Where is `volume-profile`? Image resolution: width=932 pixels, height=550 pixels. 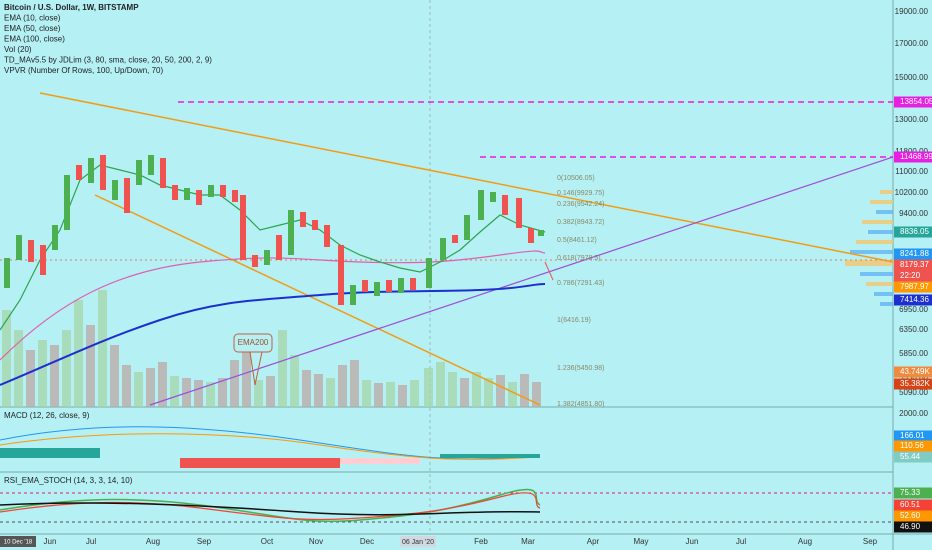
volume-profile is located at coordinates (869, 248).